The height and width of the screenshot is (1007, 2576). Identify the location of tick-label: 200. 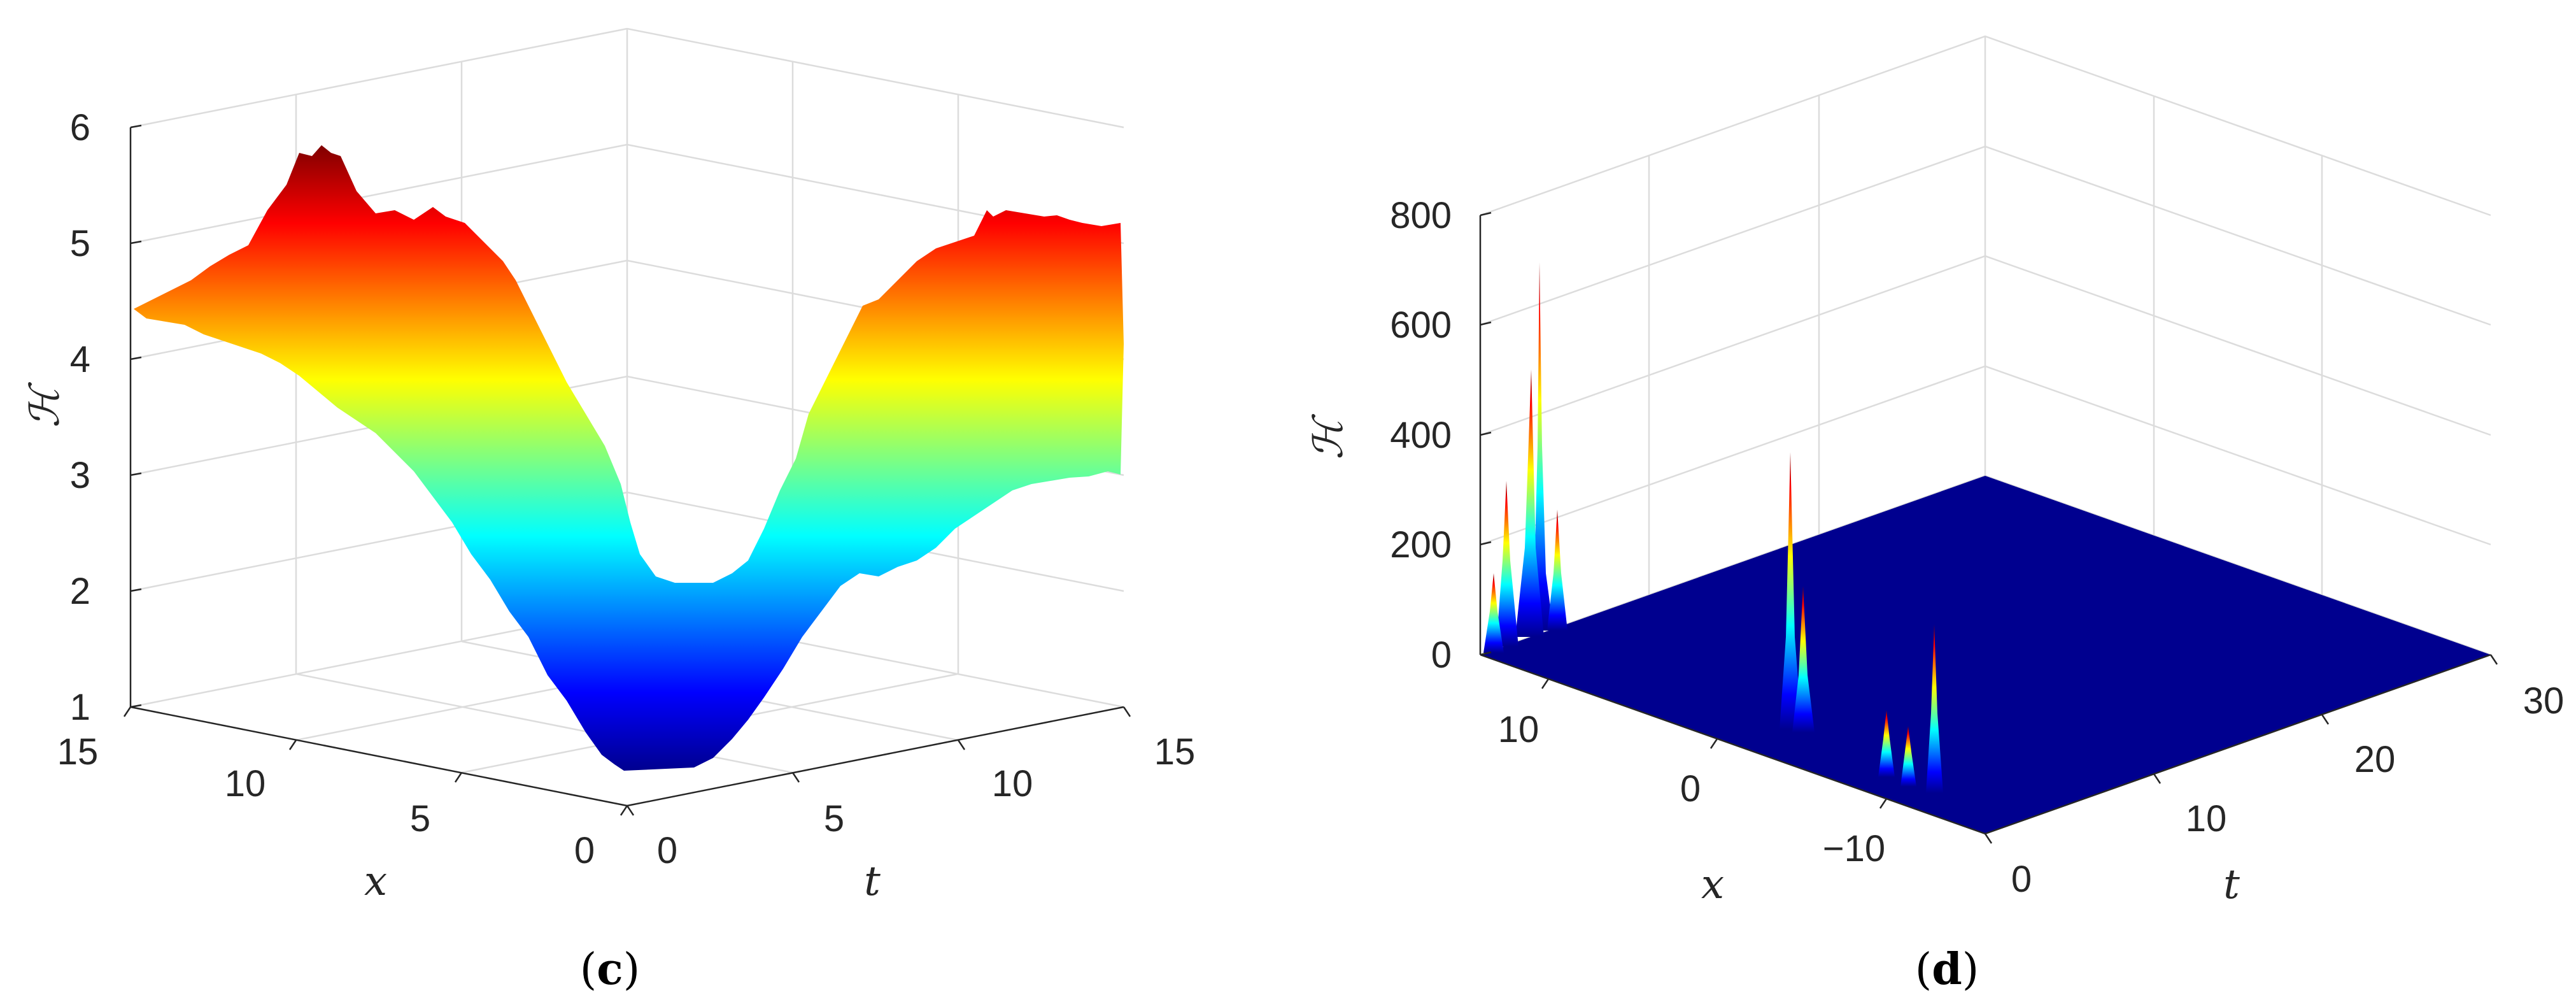
(1421, 545).